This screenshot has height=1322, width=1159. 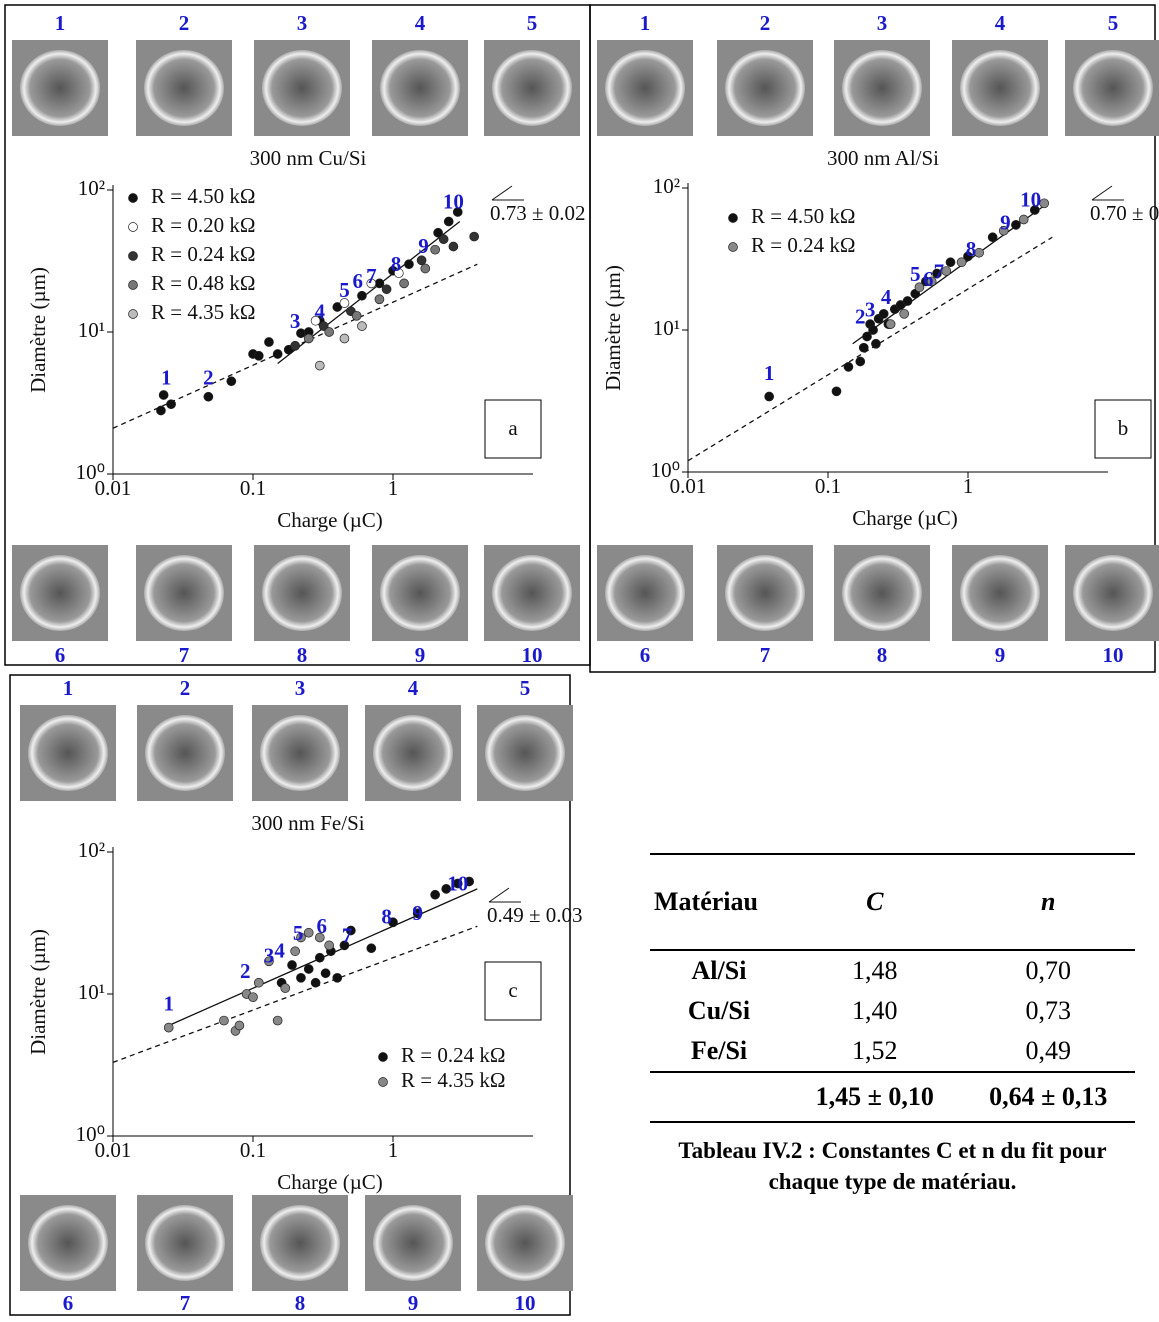 I want to click on value-cell: 0,70, so click(x=1048, y=970).